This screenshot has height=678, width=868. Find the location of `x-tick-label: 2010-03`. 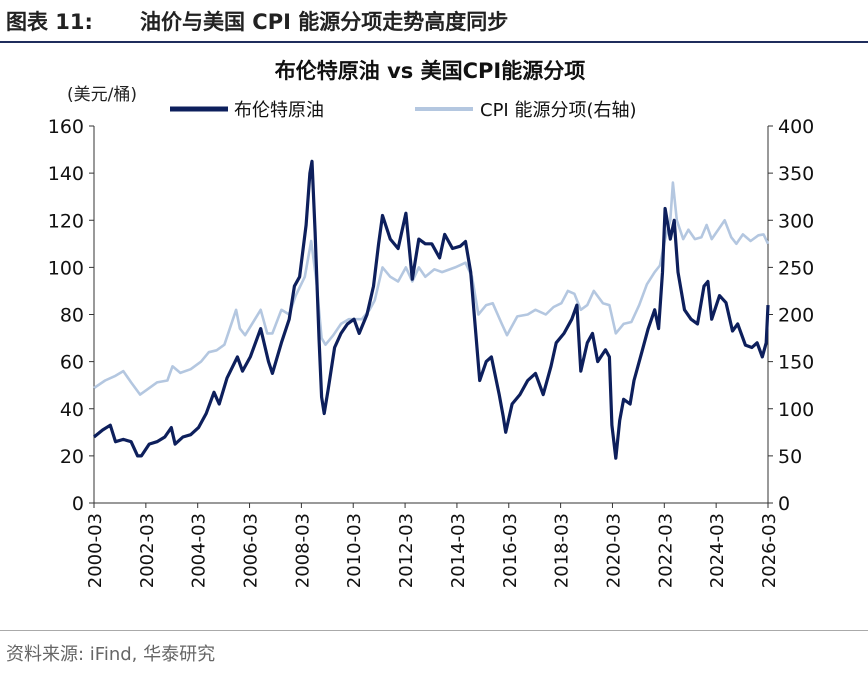

x-tick-label: 2010-03 is located at coordinates (354, 550).